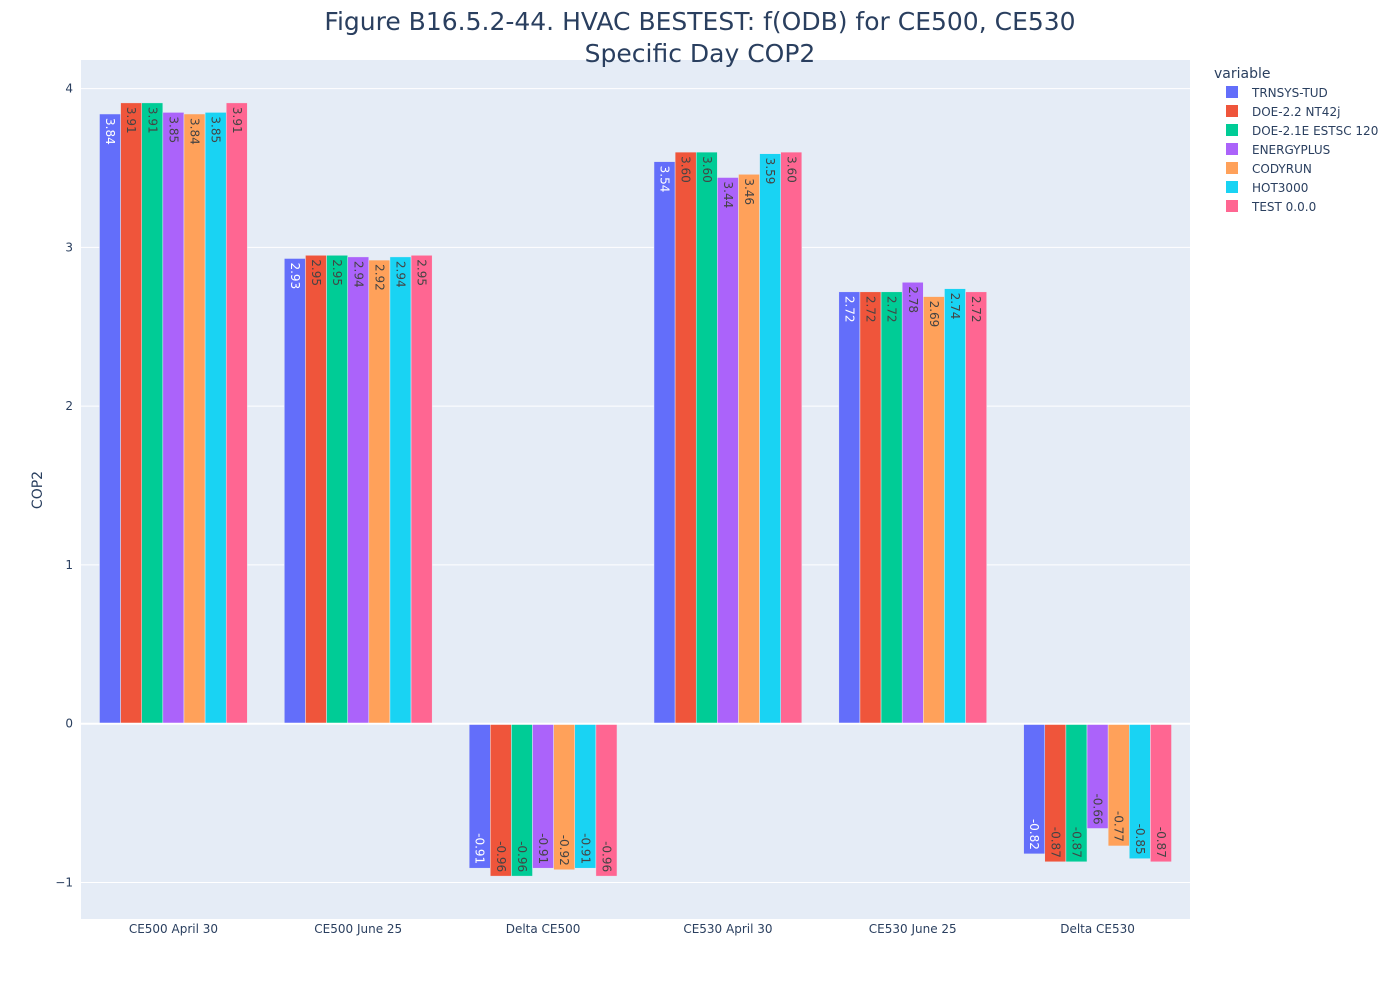 This screenshot has height=1004, width=1400. What do you see at coordinates (1315, 131) in the screenshot?
I see `legend-label-doe-2-1e-estsc-120: DOE-2.1E ESTSC 120` at bounding box center [1315, 131].